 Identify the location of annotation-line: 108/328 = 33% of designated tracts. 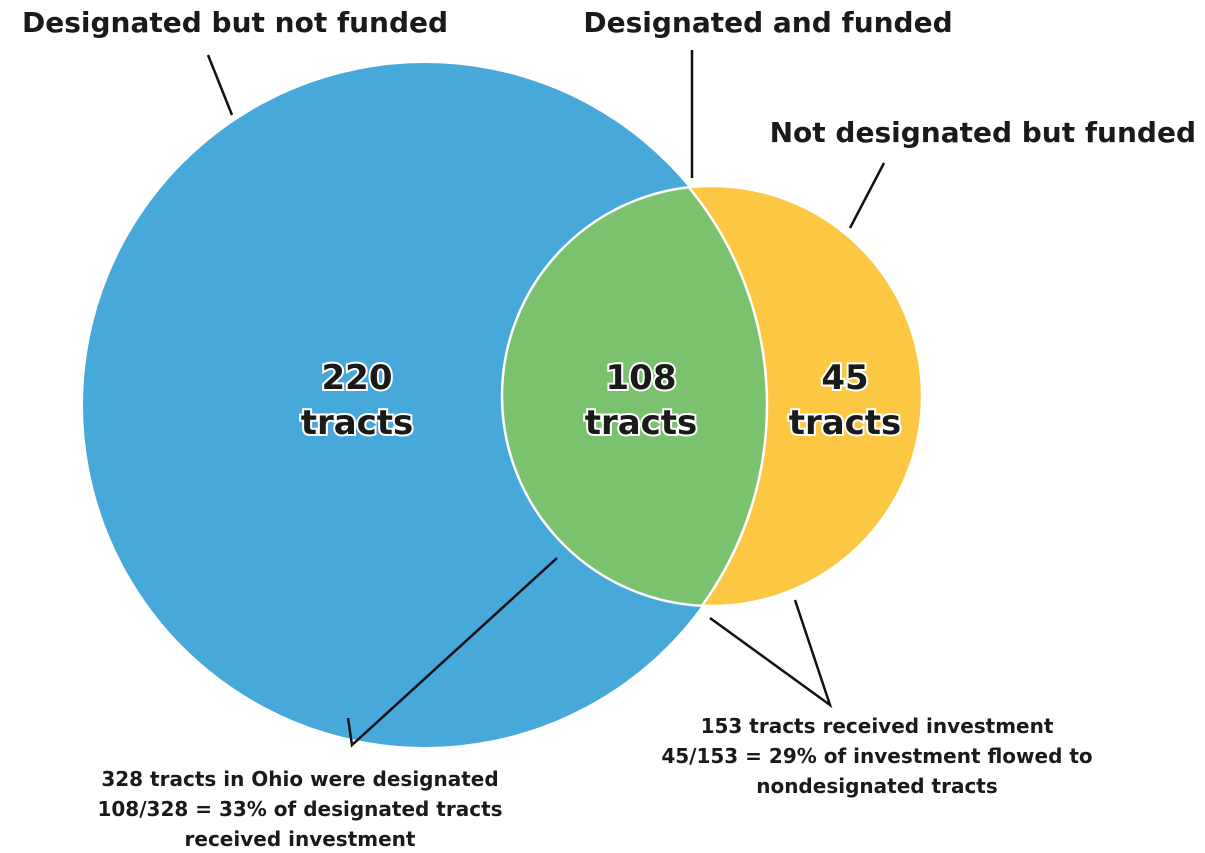
(299, 809).